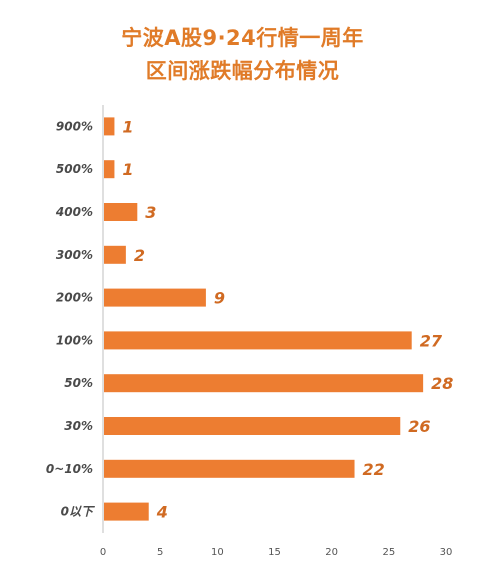  What do you see at coordinates (442, 383) in the screenshot?
I see `data-label: 28` at bounding box center [442, 383].